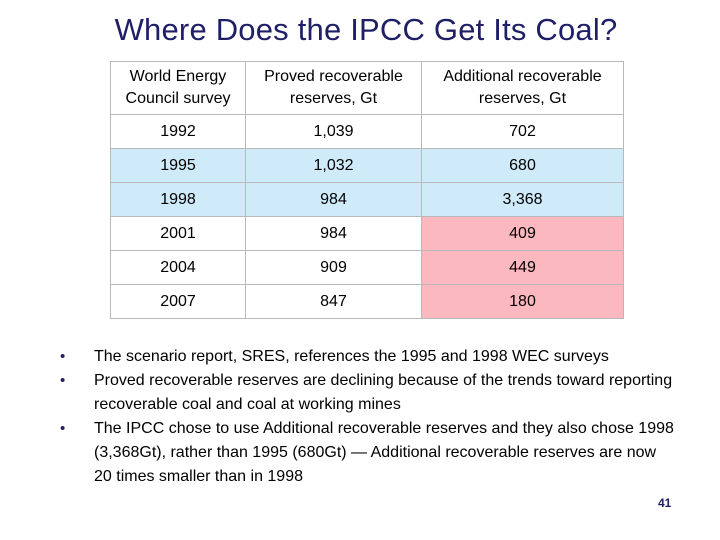 This screenshot has height=540, width=720. What do you see at coordinates (178, 268) in the screenshot?
I see `cell-year: 2004` at bounding box center [178, 268].